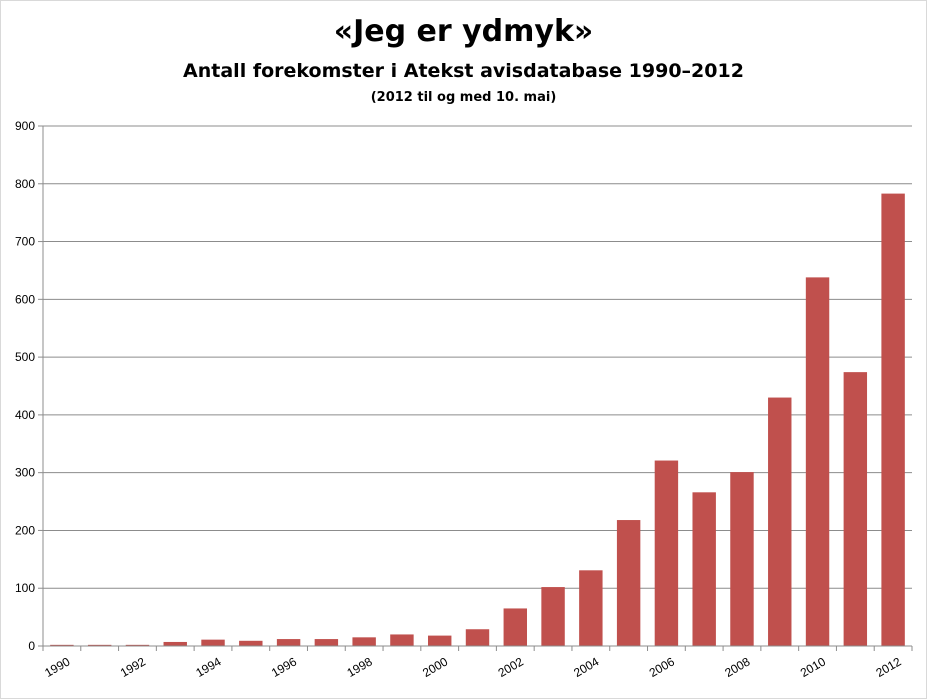 The height and width of the screenshot is (699, 927). I want to click on y-tick-label: 100, so click(25, 588).